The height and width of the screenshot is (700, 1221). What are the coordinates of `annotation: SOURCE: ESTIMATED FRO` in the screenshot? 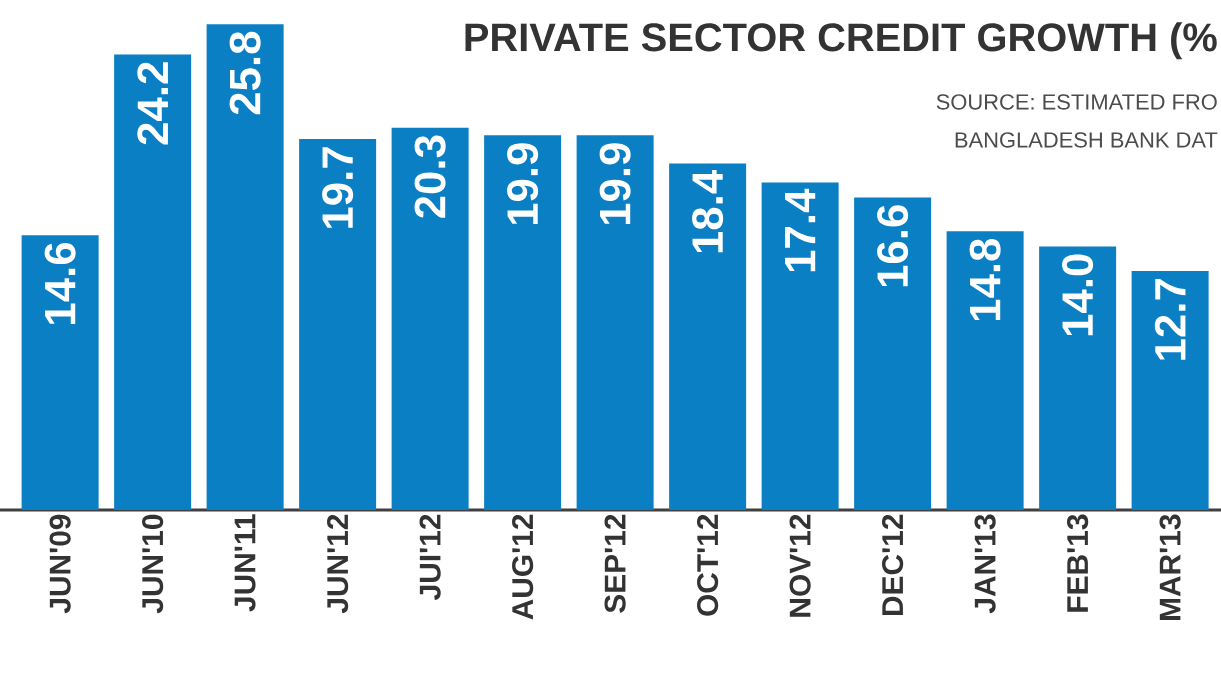 It's located at (1076, 102).